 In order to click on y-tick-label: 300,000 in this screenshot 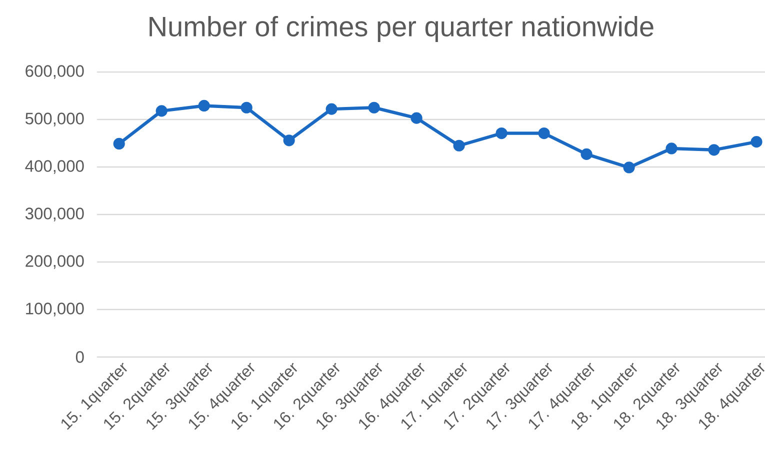, I will do `click(54, 215)`.